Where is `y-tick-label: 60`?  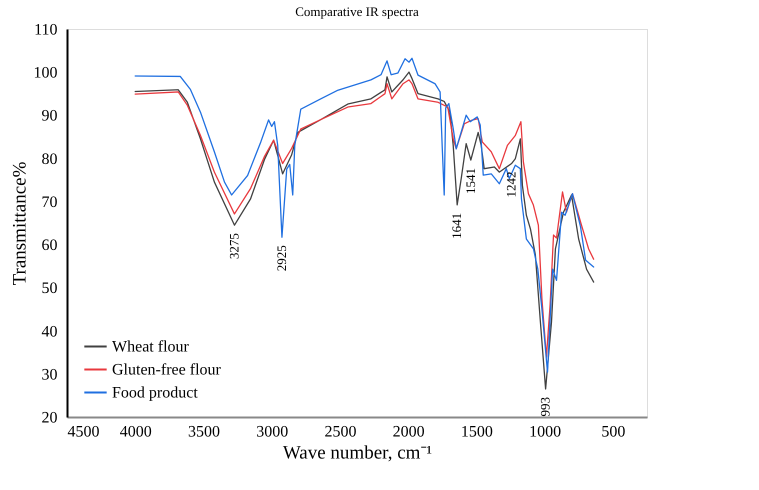 y-tick-label: 60 is located at coordinates (50, 245).